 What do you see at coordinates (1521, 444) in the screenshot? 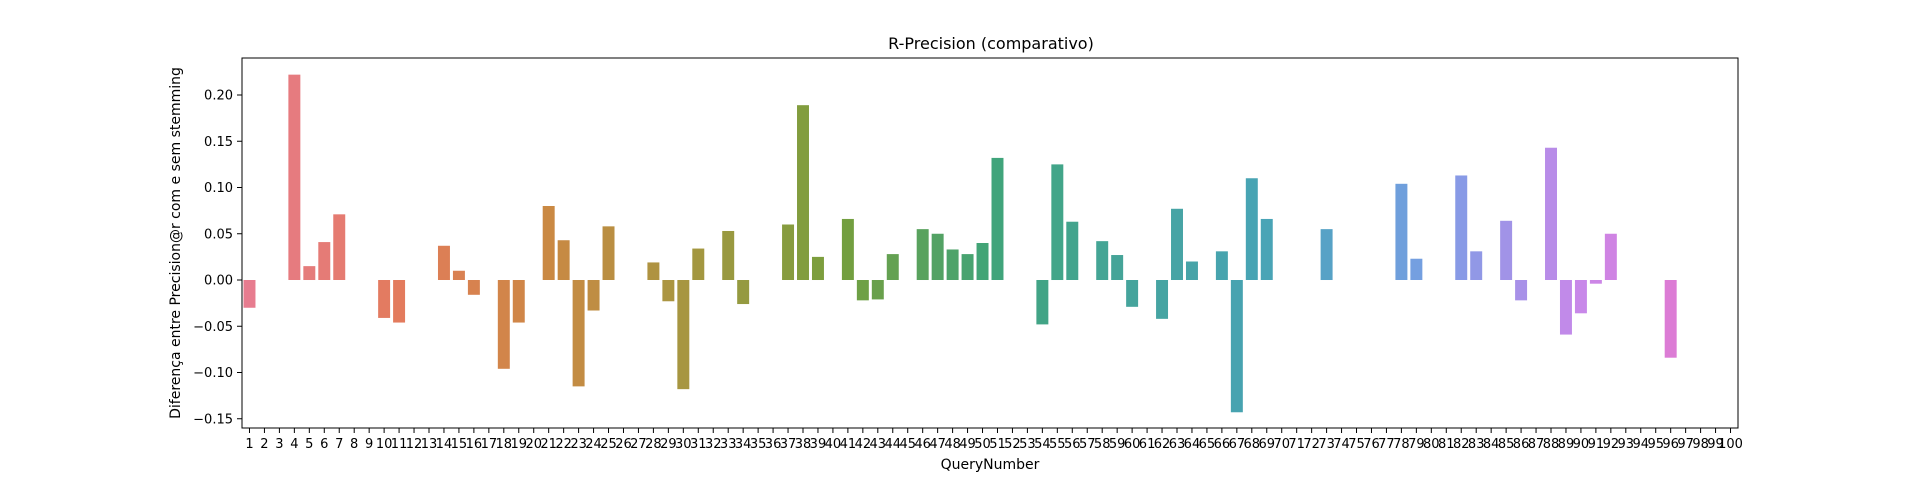
I see `x-tick-label-86: 86` at bounding box center [1521, 444].